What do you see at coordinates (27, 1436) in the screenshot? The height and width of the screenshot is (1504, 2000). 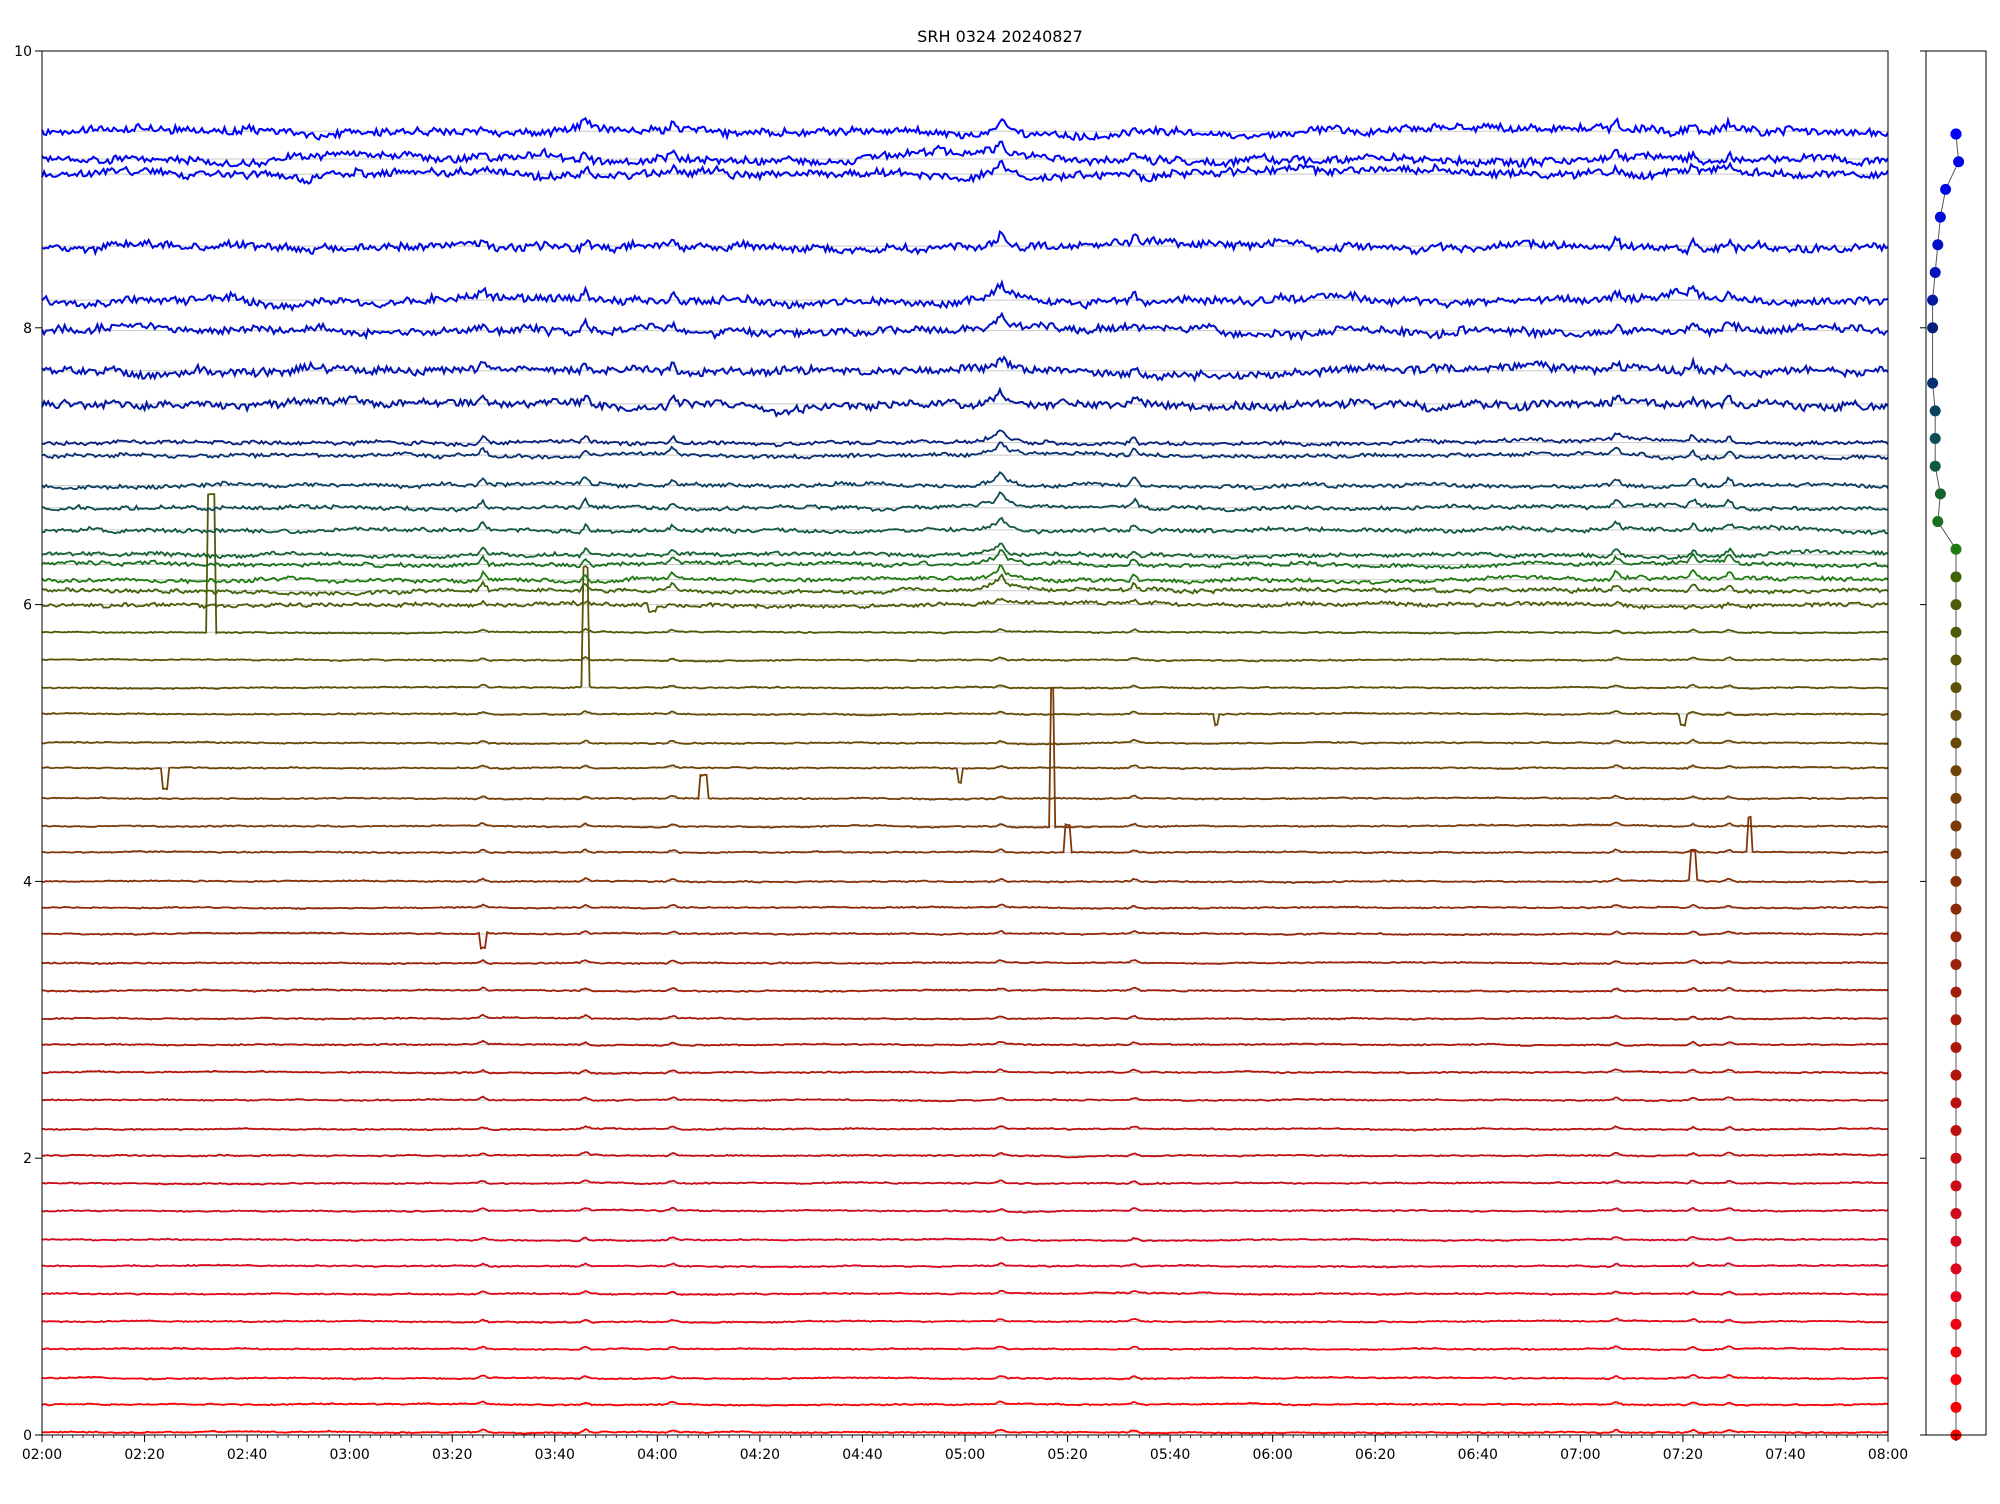 I see `y-tick-label: 0` at bounding box center [27, 1436].